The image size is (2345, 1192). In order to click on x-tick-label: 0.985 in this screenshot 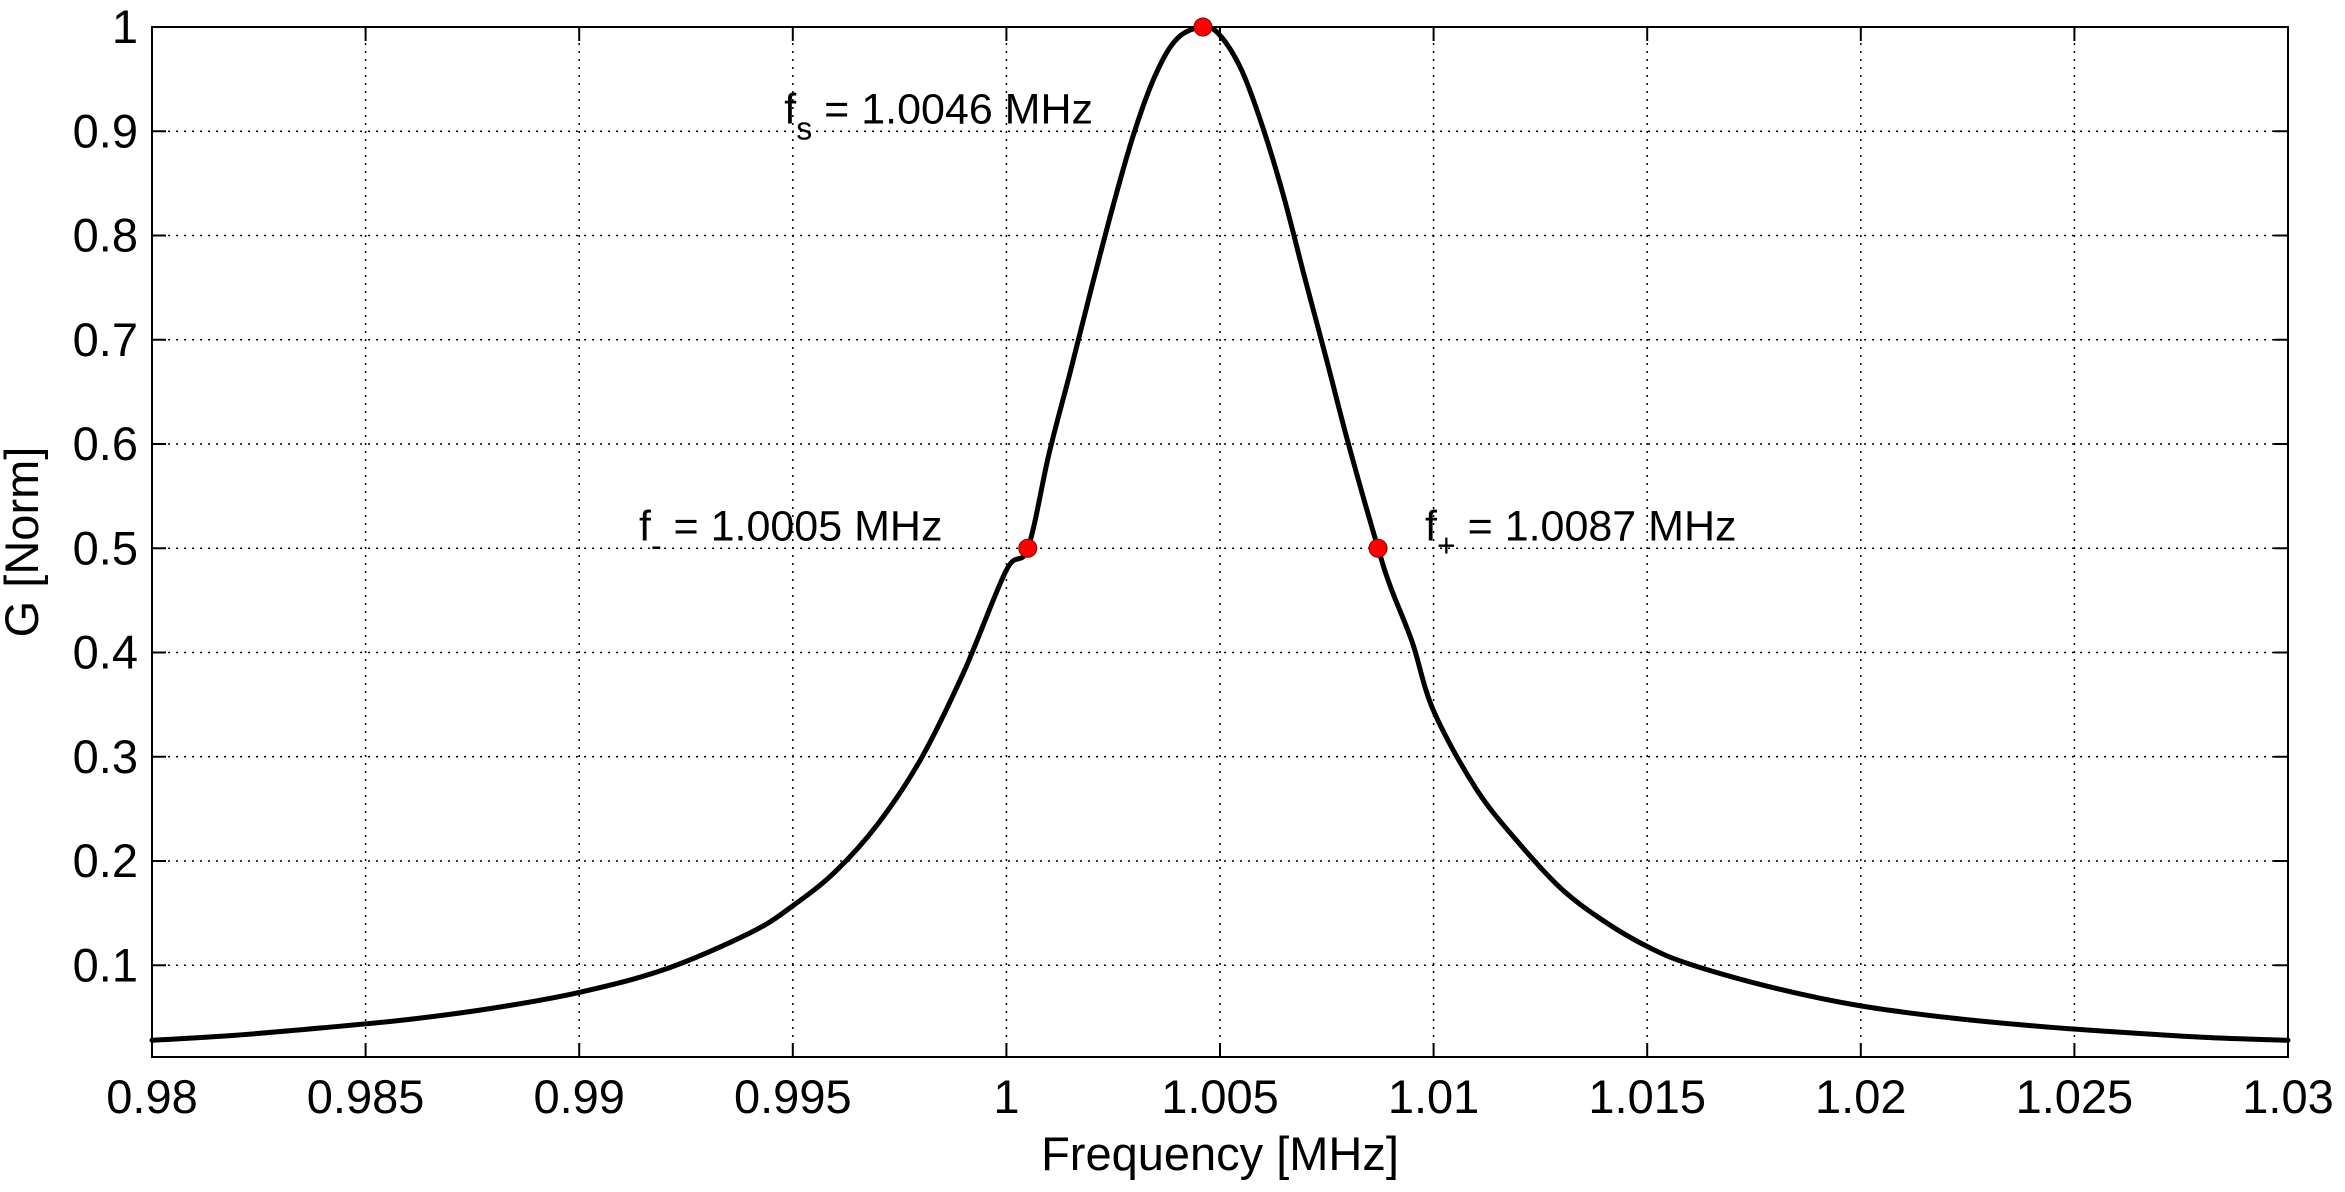, I will do `click(366, 1096)`.